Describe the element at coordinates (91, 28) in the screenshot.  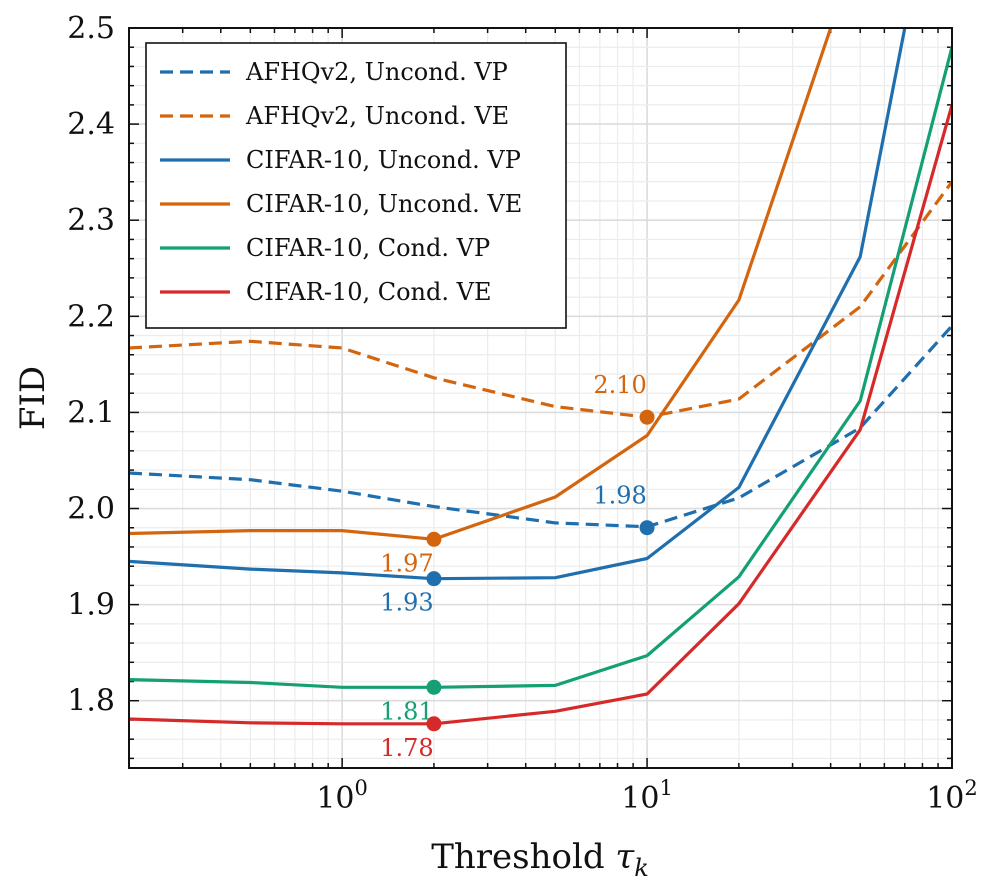
I see `y-tick-label: 2.5` at that location.